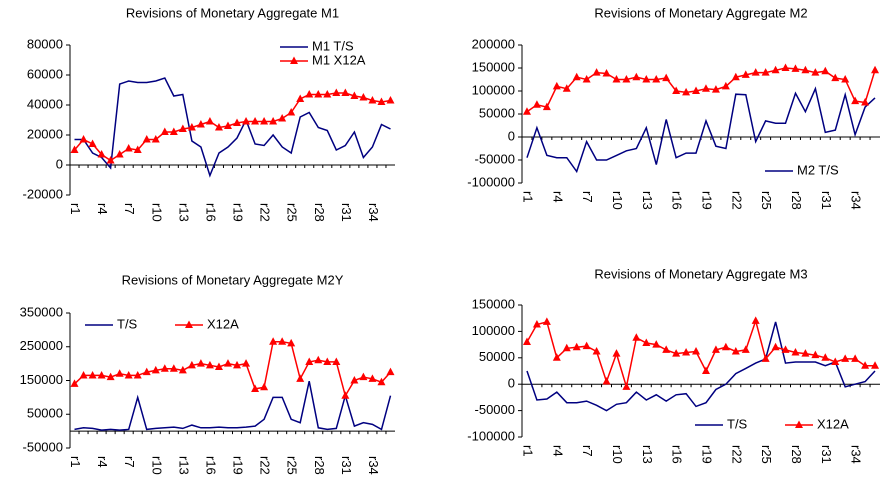  I want to click on x-tick-label: r28, so click(319, 465).